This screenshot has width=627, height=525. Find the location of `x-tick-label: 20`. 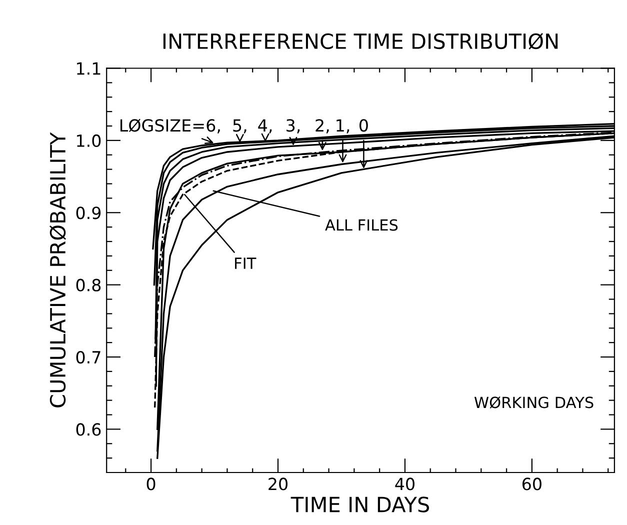

x-tick-label: 20 is located at coordinates (278, 484).